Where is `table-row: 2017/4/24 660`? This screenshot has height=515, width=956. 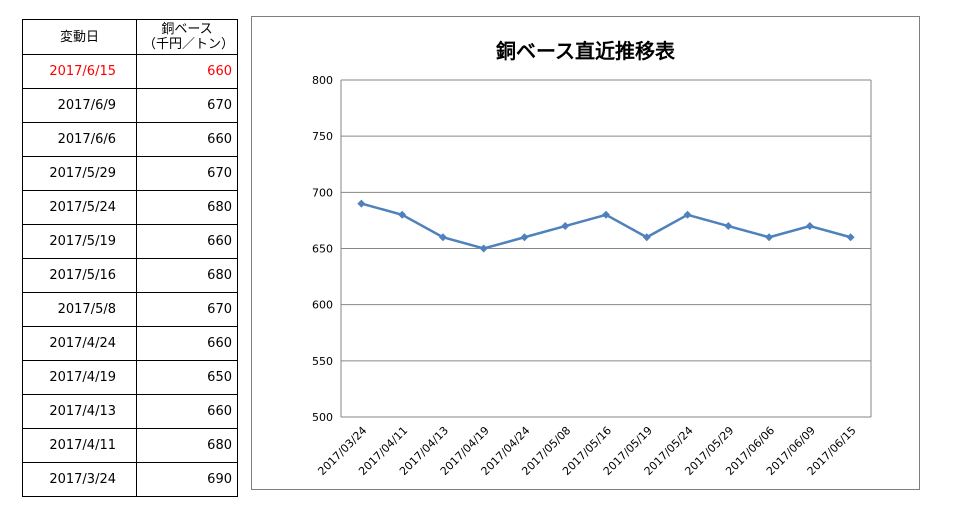
table-row: 2017/4/24 660 is located at coordinates (130, 343).